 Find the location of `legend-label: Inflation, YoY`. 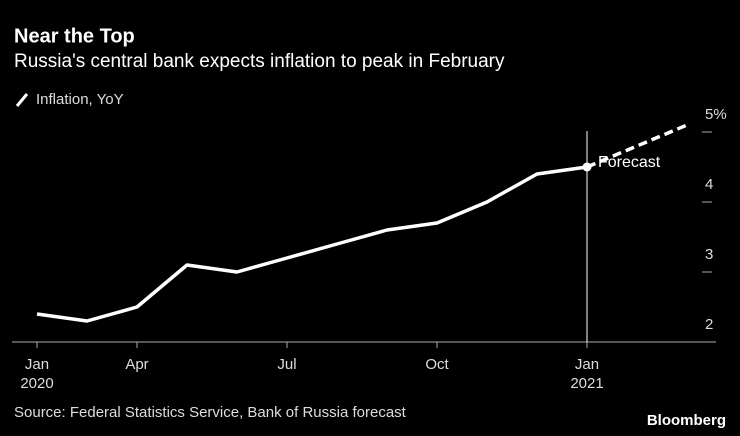

legend-label: Inflation, YoY is located at coordinates (80, 99).